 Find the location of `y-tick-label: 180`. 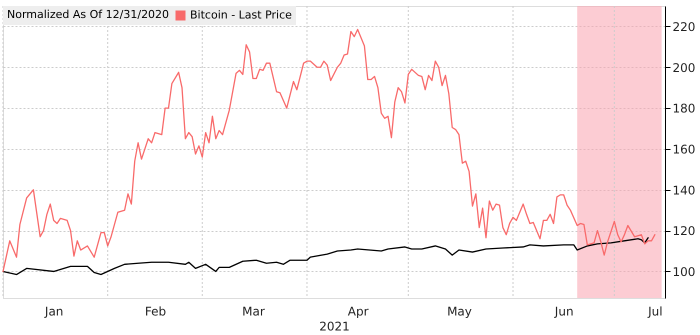

y-tick-label: 180 is located at coordinates (684, 109).